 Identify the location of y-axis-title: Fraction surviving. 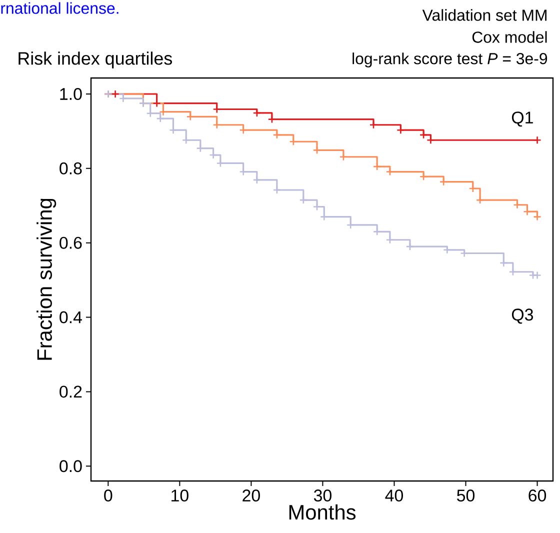
(46, 279).